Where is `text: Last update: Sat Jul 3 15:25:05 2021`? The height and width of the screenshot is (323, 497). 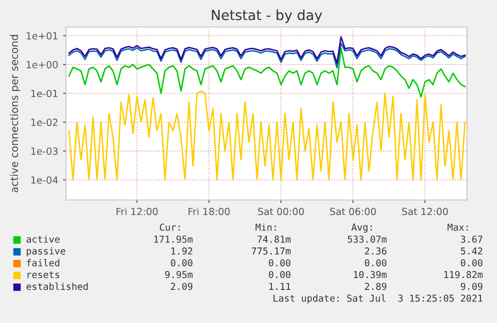 text: Last update: Sat Jul 3 15:25:05 2021 is located at coordinates (378, 299).